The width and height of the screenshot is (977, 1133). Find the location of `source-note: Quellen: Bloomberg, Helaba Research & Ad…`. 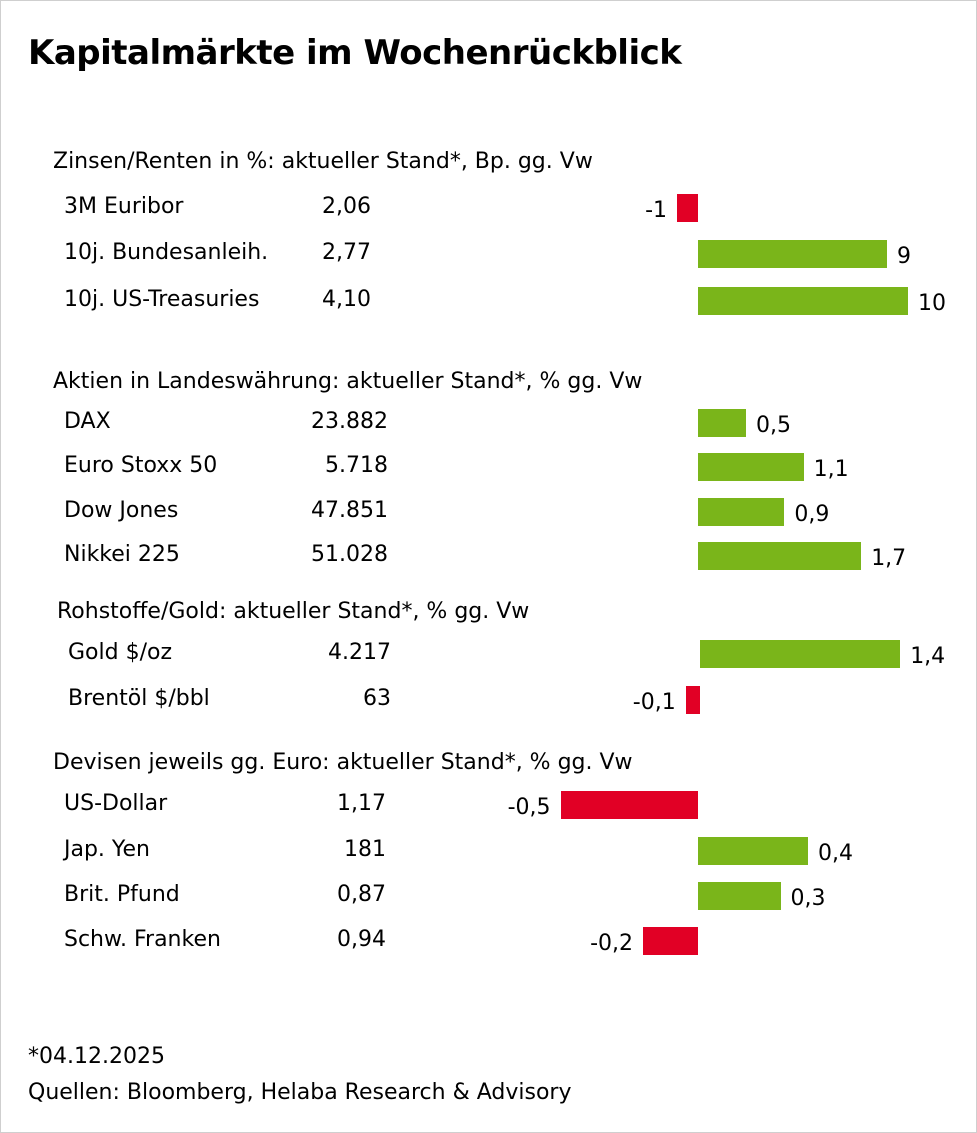

source-note: Quellen: Bloomberg, Helaba Research & Ad… is located at coordinates (300, 1092).